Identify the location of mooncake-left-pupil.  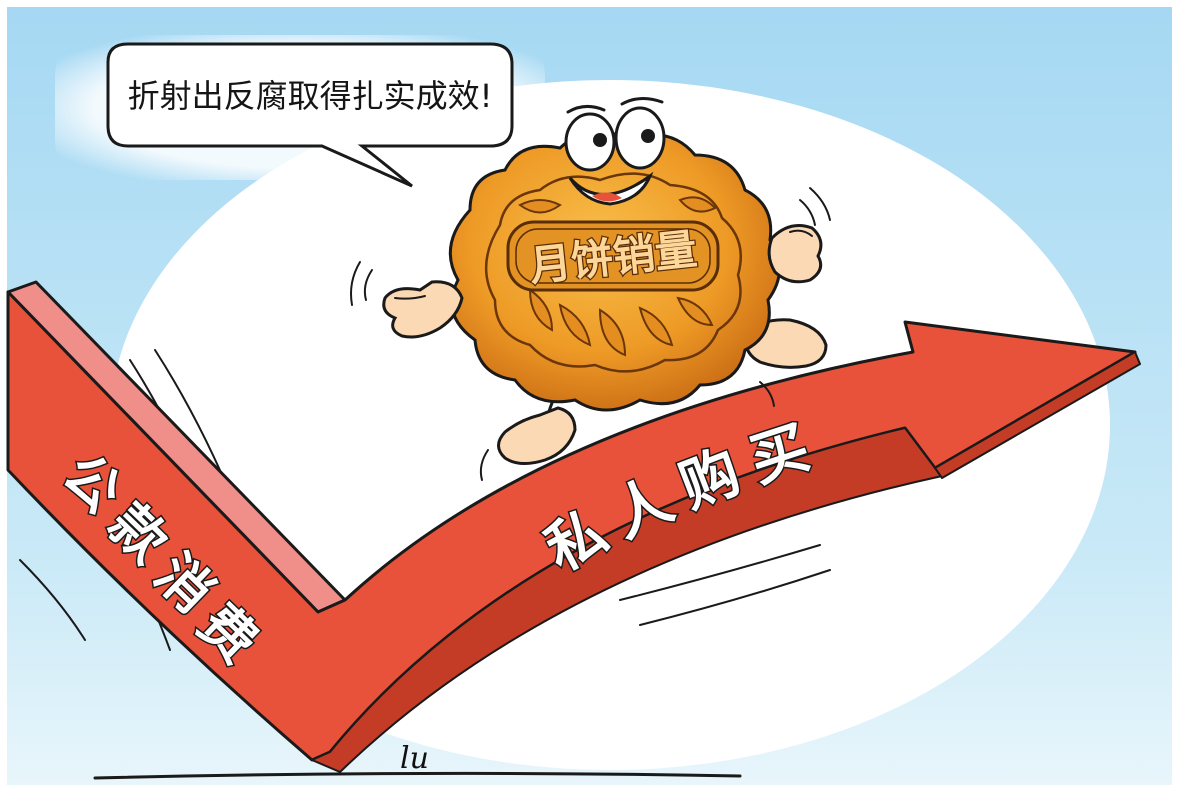
(600, 140).